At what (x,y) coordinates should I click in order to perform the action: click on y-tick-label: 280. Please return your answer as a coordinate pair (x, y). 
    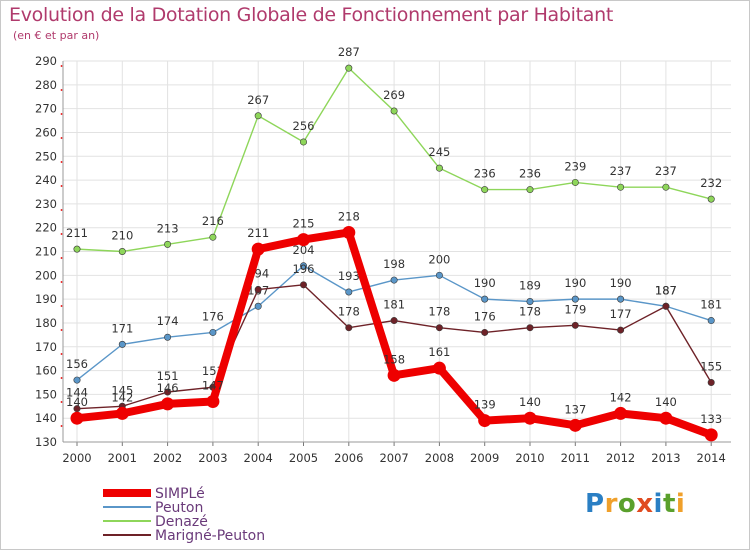
    Looking at the image, I should click on (46, 85).